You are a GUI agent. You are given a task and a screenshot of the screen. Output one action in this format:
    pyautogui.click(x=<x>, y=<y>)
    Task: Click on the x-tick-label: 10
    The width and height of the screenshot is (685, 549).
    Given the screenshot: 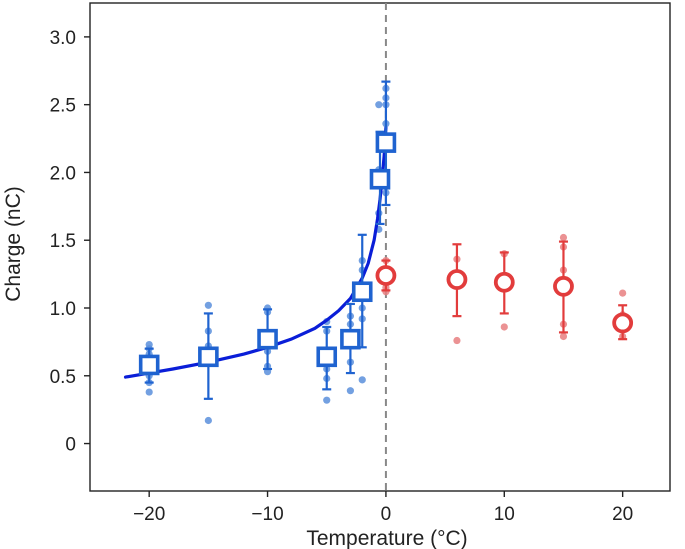 What is the action you would take?
    pyautogui.click(x=504, y=514)
    